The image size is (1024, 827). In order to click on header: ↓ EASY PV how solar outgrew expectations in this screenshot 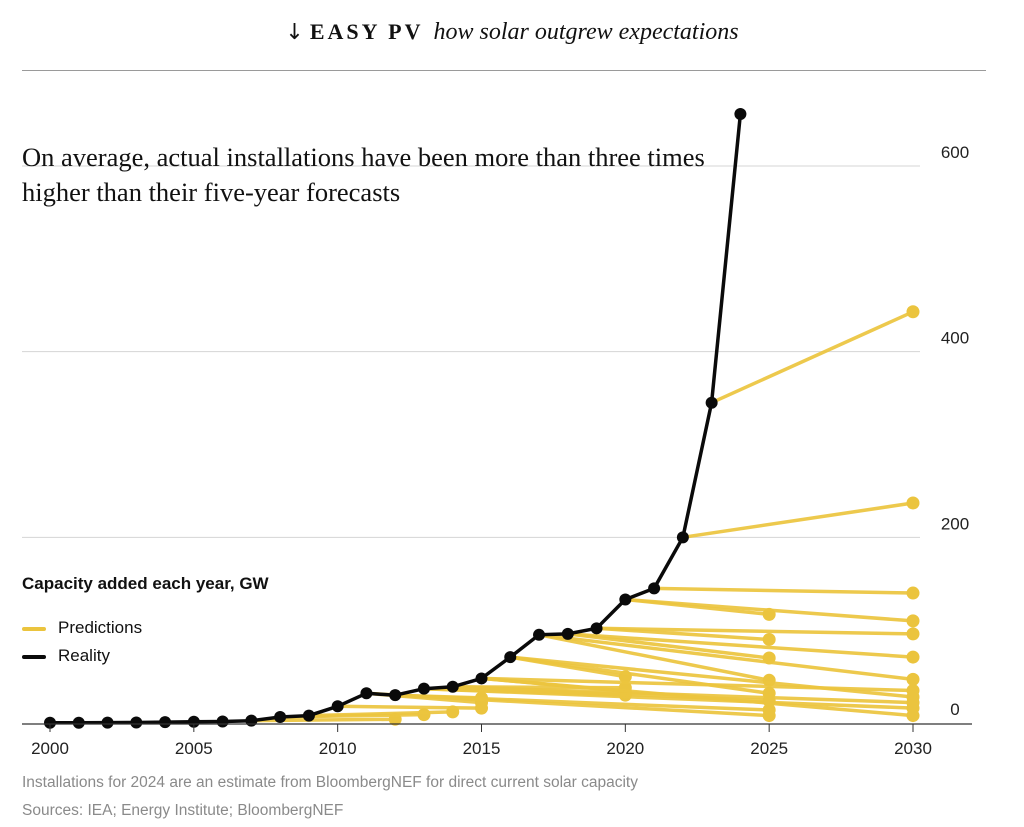, I will do `click(512, 32)`.